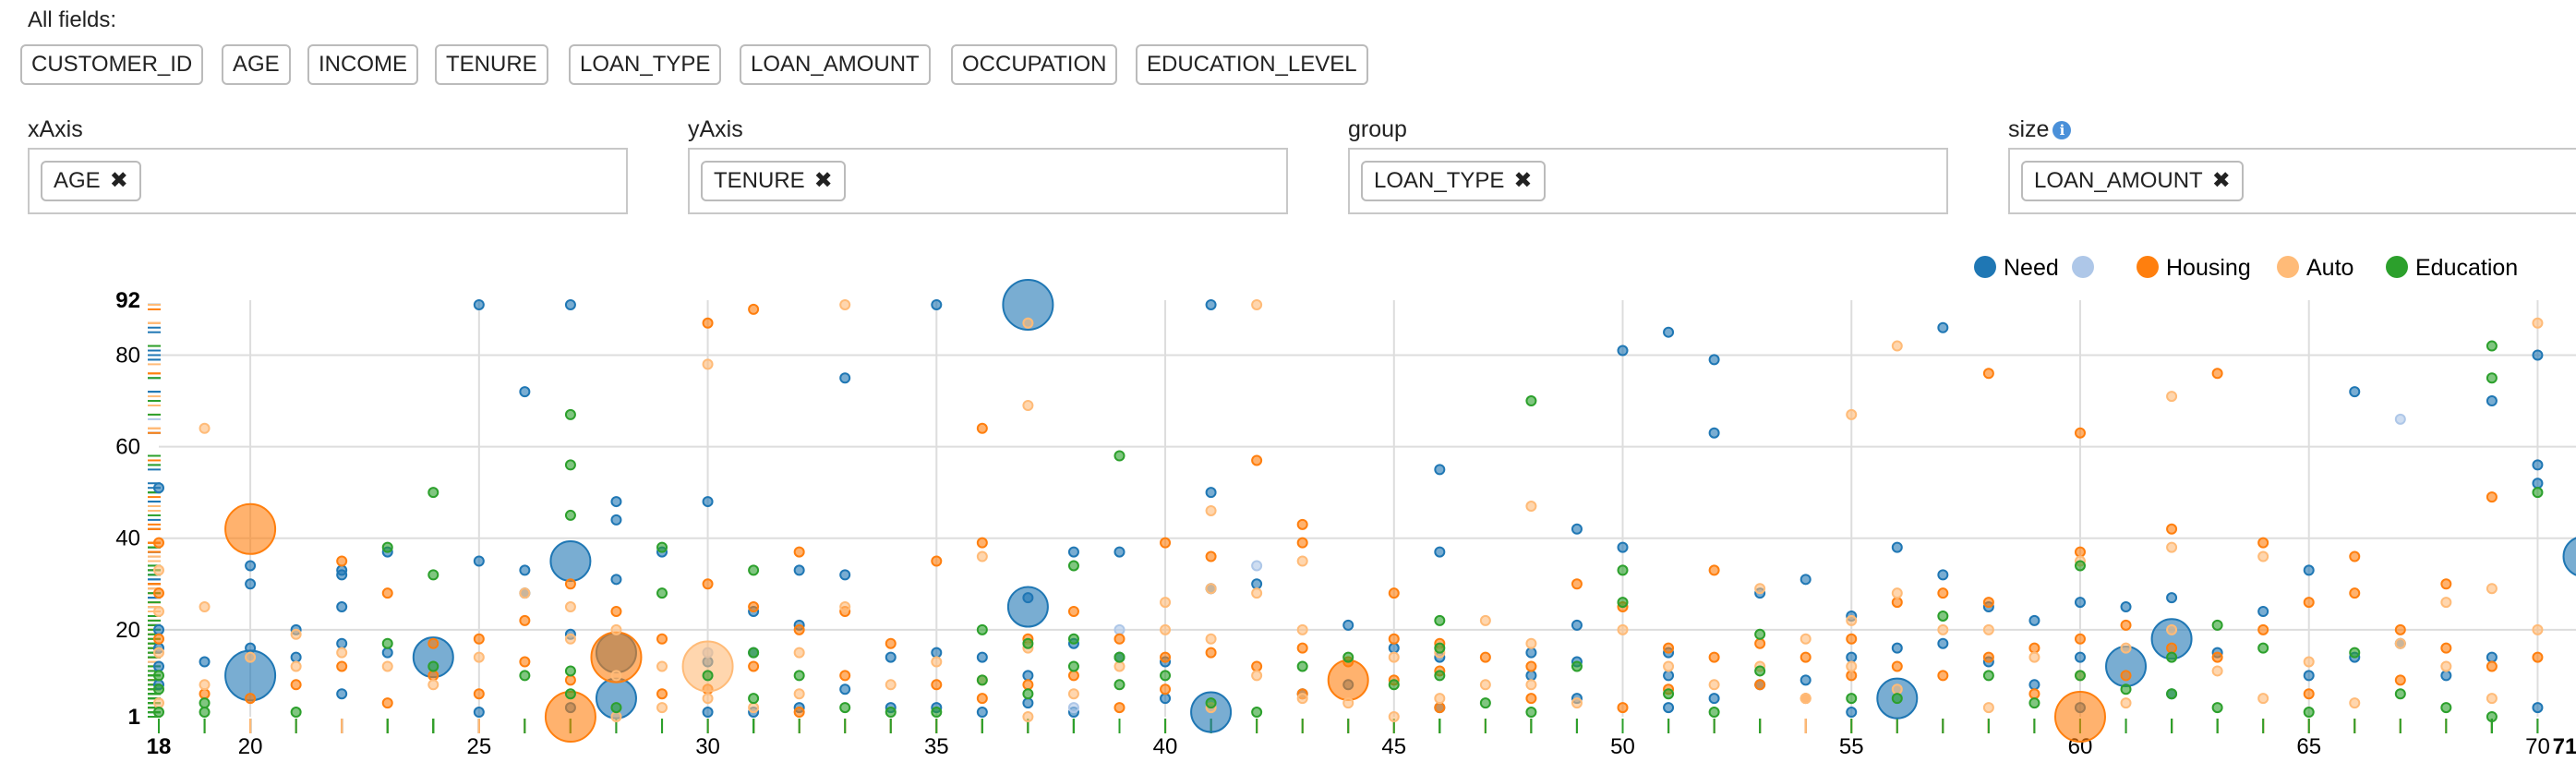  I want to click on yaxis-dropzone: TENURE ✖, so click(988, 181).